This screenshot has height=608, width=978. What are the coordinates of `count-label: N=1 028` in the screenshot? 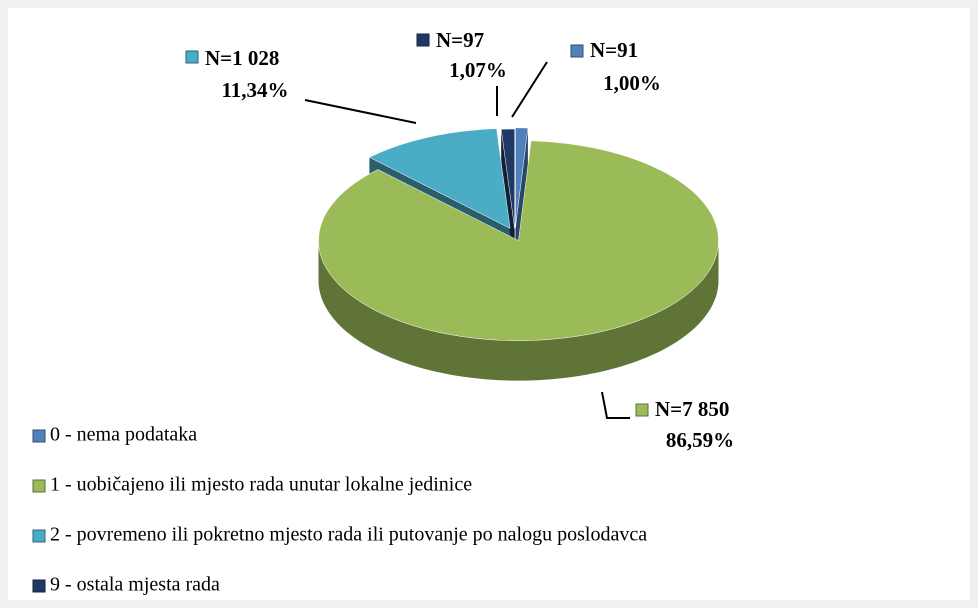 It's located at (242, 58).